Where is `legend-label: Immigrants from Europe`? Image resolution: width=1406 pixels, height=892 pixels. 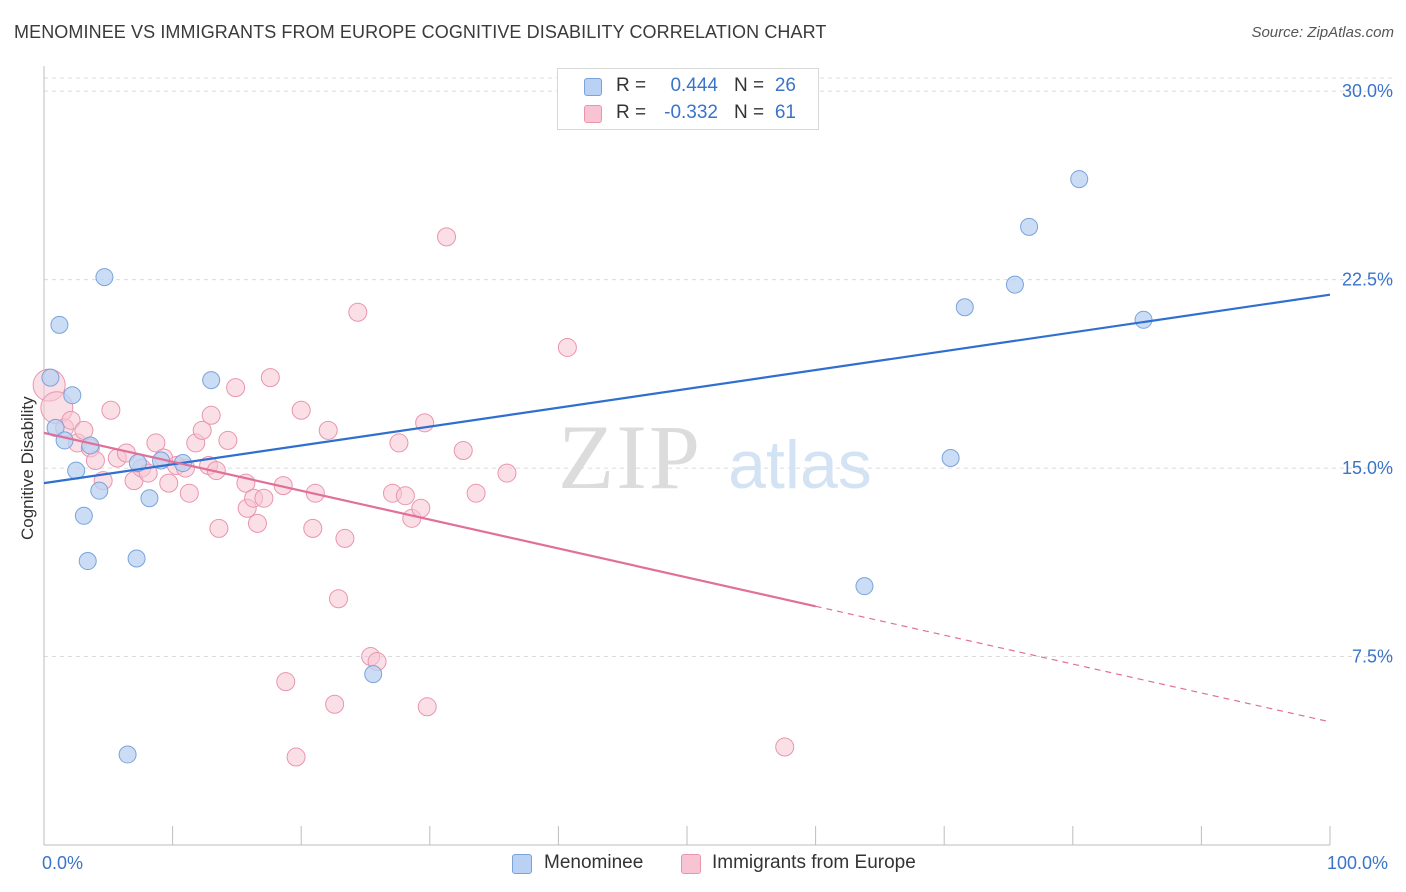 legend-label: Immigrants from Europe is located at coordinates (814, 862).